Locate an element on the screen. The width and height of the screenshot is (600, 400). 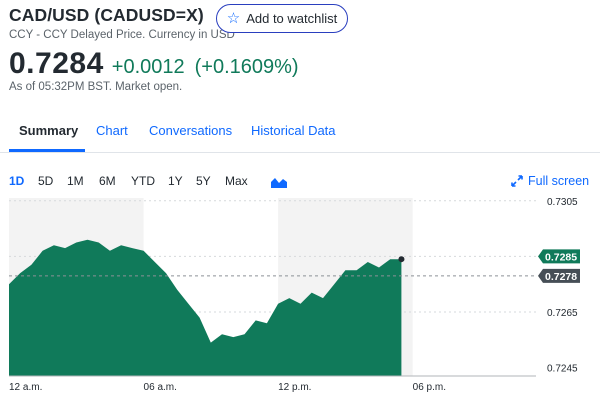
add-to-watchlist-button: ☆ Add to watchlist is located at coordinates (282, 18).